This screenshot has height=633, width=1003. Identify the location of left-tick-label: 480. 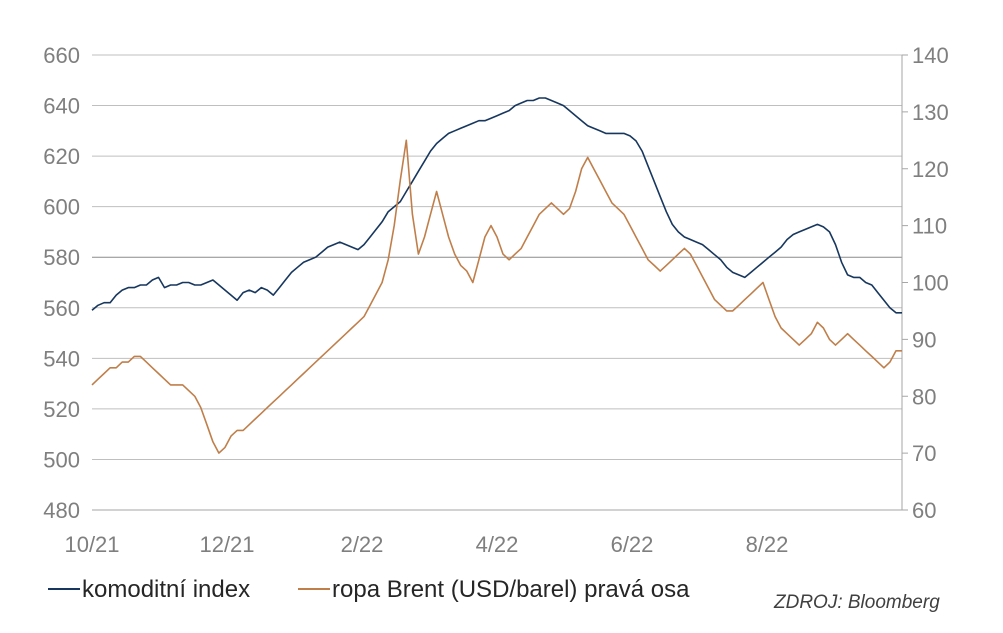
(61, 510).